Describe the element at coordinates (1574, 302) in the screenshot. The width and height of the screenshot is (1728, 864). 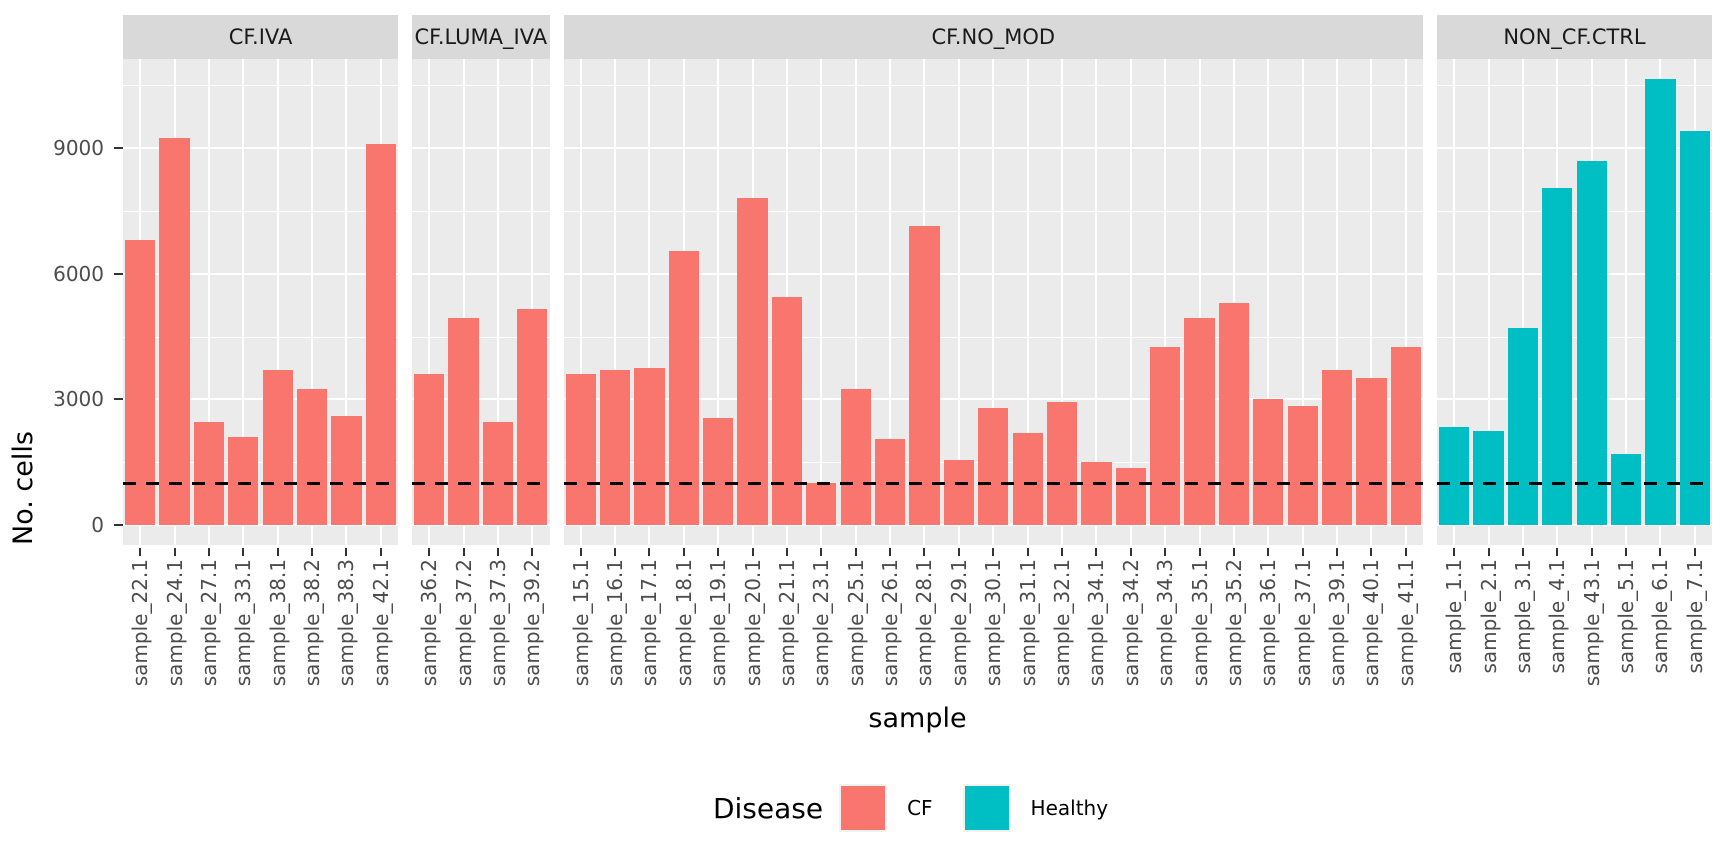
I see `panel` at that location.